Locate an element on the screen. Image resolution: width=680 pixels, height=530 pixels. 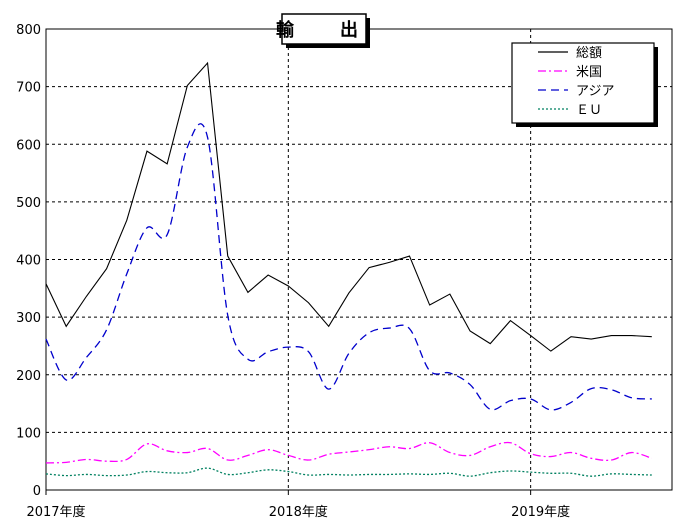
chart-title-box: 輸 出 is located at coordinates (324, 30).